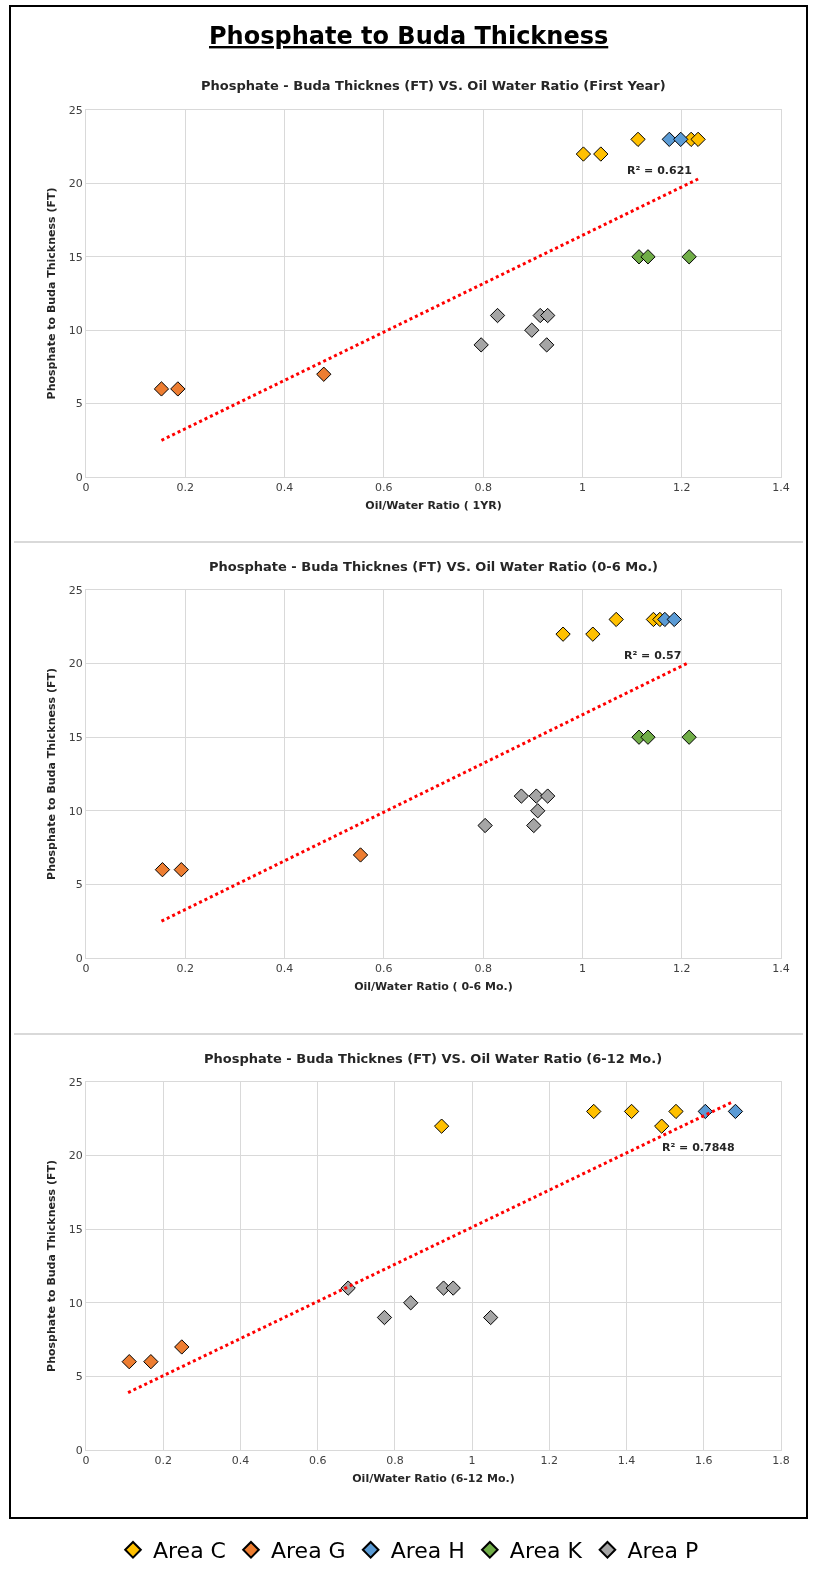  What do you see at coordinates (409, 36) in the screenshot?
I see `chart-title: Phosphate to Buda Thickness` at bounding box center [409, 36].